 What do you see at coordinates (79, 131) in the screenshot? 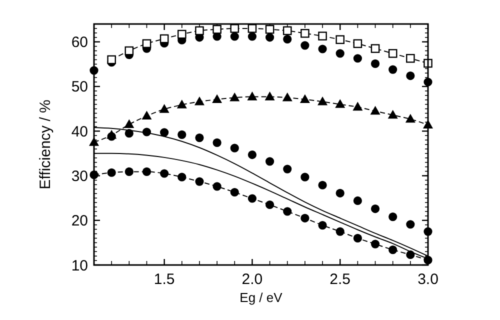
I see `y-tick-label: 40` at bounding box center [79, 131].